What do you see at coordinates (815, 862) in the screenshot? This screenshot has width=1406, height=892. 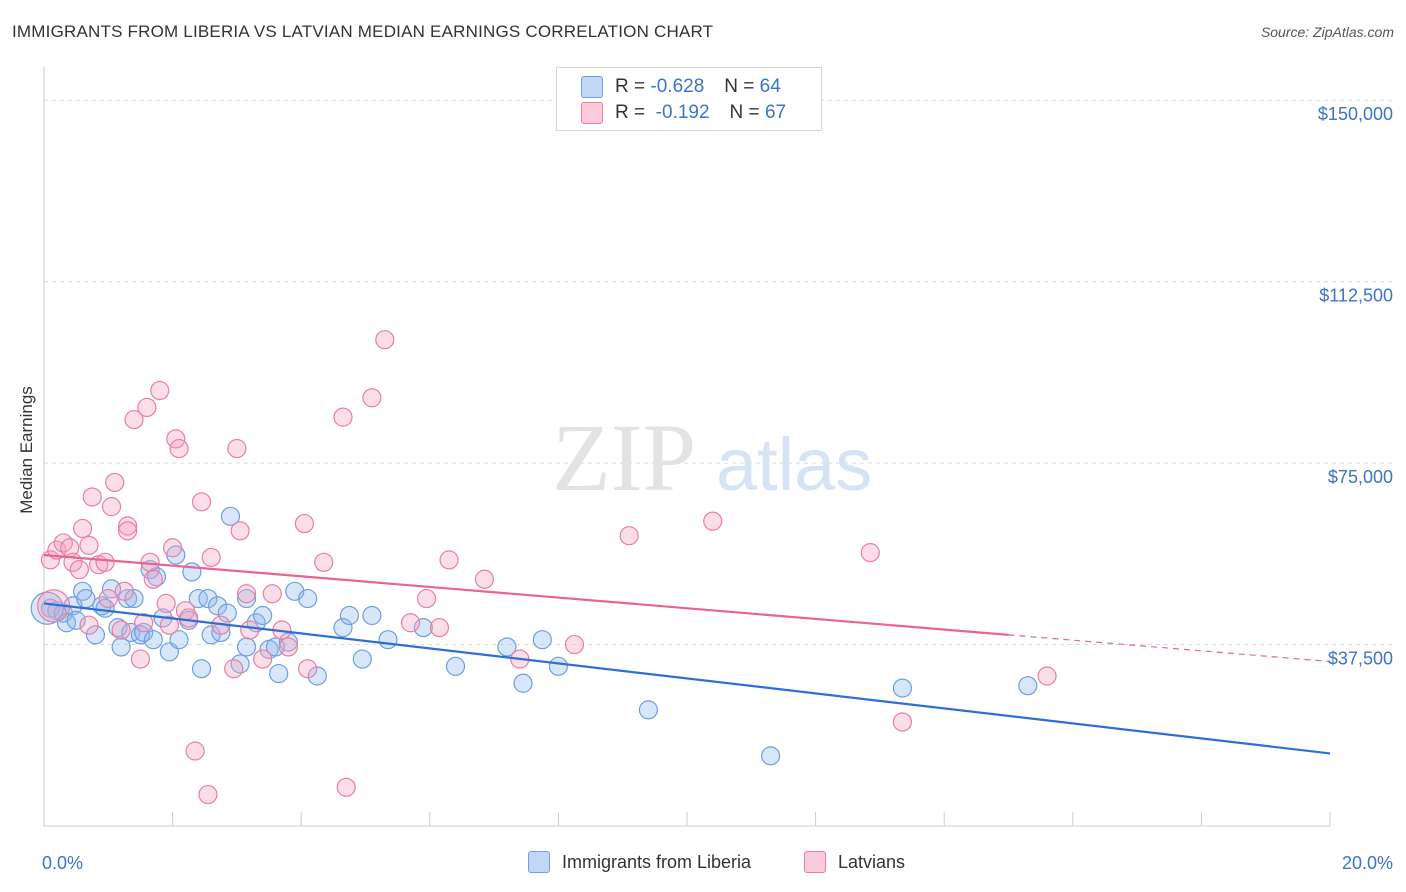 I see `latvians-legend-swatch` at bounding box center [815, 862].